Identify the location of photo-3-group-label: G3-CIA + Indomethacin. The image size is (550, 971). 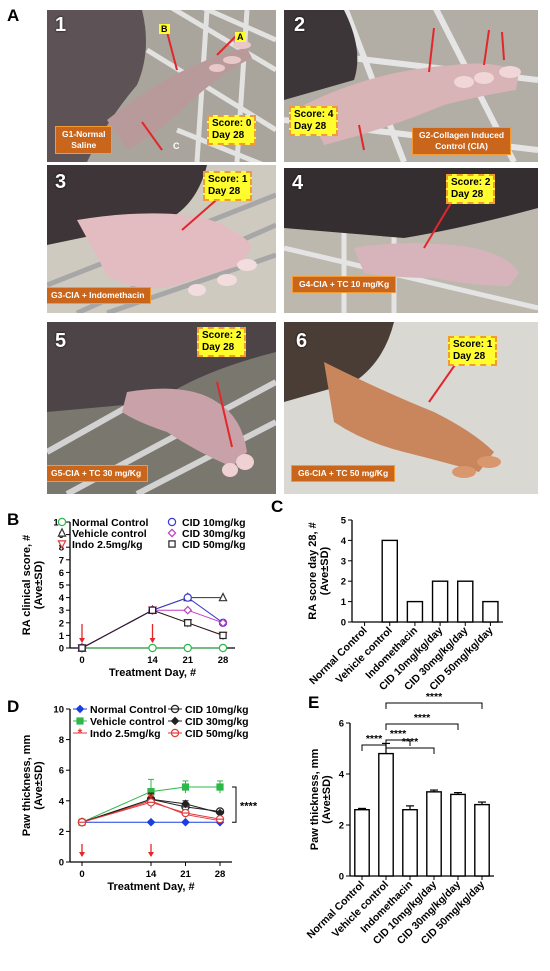
(99, 295).